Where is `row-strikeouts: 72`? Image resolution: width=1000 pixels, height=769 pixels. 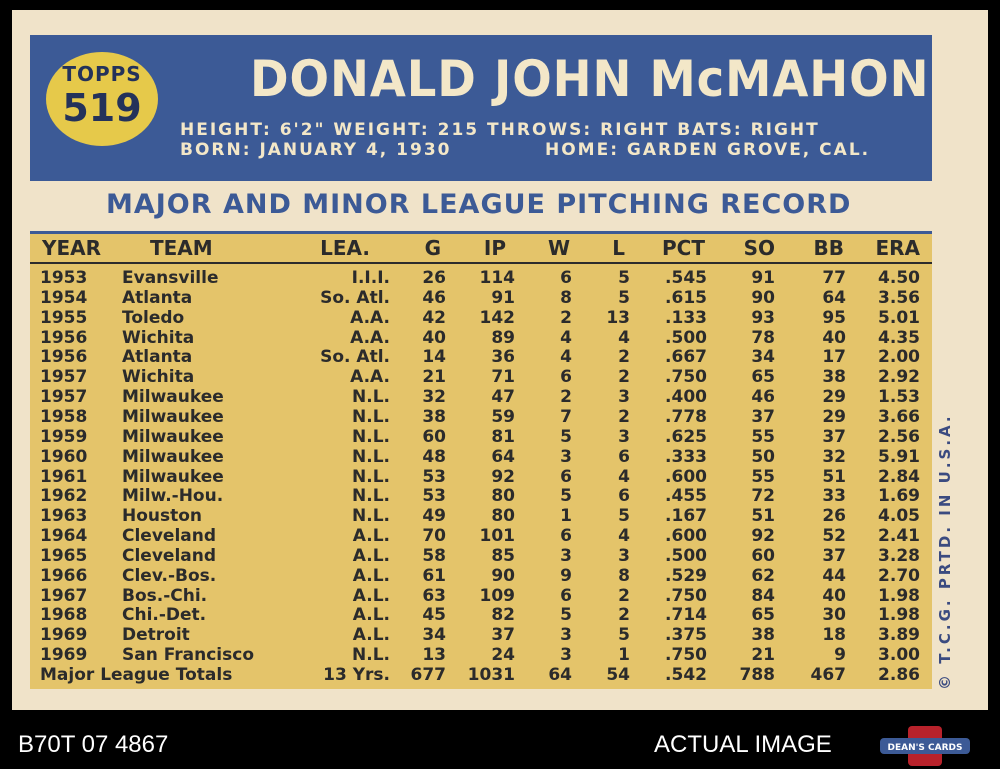
row-strikeouts: 72 is located at coordinates (763, 496).